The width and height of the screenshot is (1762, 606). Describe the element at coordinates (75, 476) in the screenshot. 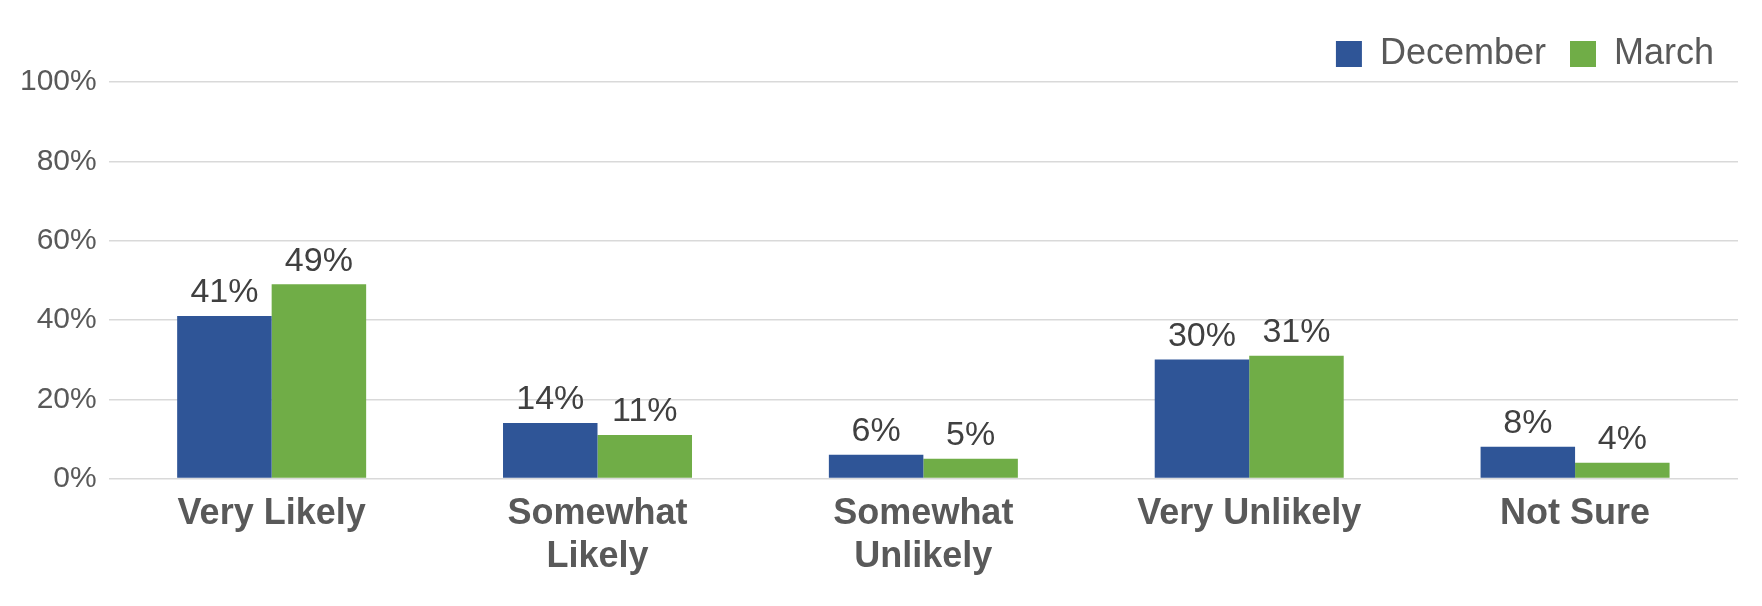

I see `y-tick-label: 0%` at that location.